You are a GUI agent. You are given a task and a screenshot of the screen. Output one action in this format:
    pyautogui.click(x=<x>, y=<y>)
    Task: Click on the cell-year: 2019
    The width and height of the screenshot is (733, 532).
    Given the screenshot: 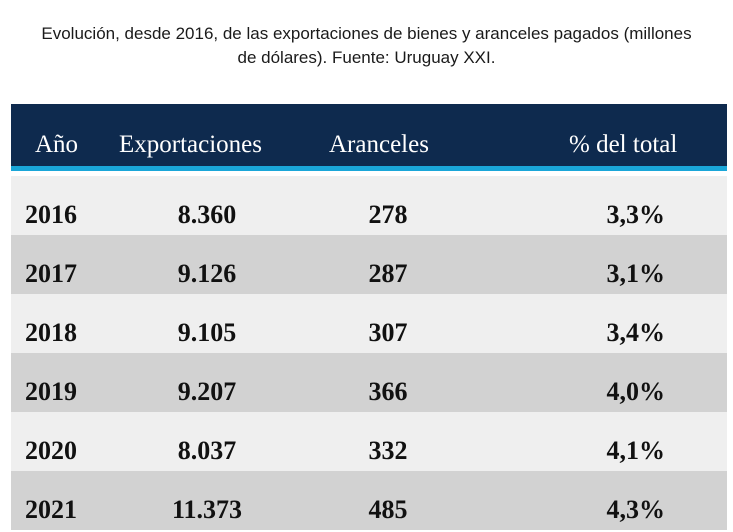 What is the action you would take?
    pyautogui.click(x=51, y=391)
    